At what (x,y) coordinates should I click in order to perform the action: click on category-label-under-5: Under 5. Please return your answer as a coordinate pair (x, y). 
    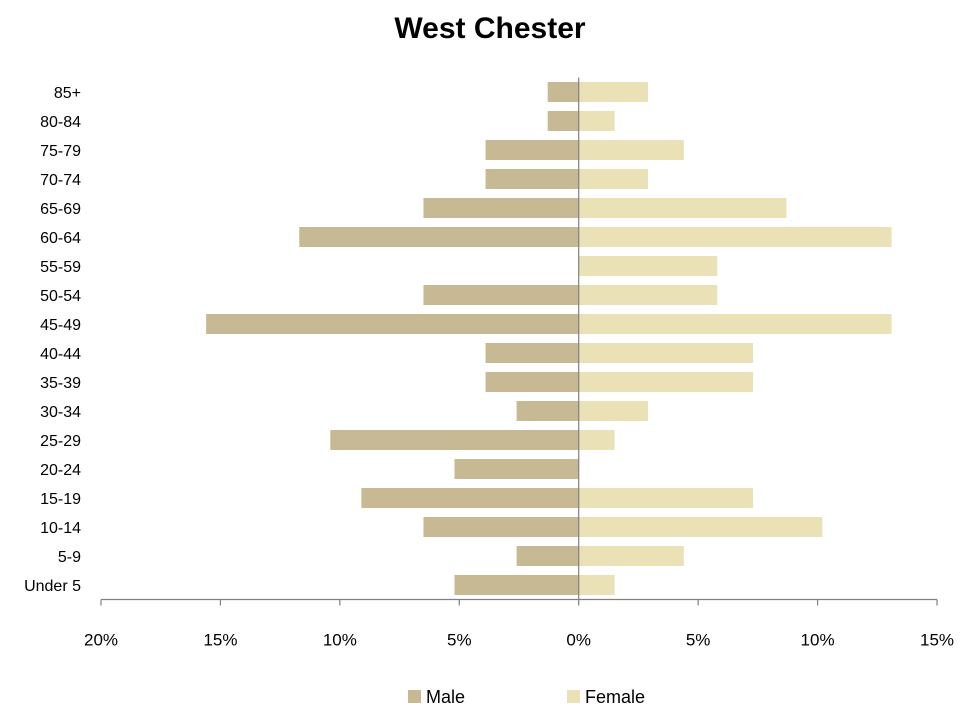
    Looking at the image, I should click on (52, 586).